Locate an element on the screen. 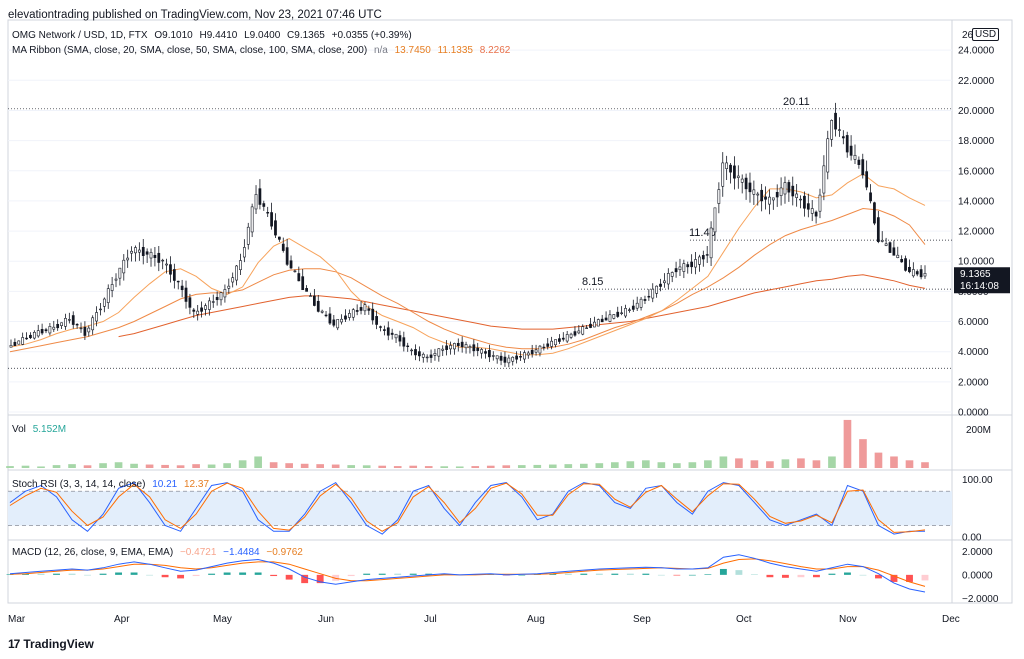 The image size is (1024, 659). stoch-k-value: 10.21 is located at coordinates (165, 484).